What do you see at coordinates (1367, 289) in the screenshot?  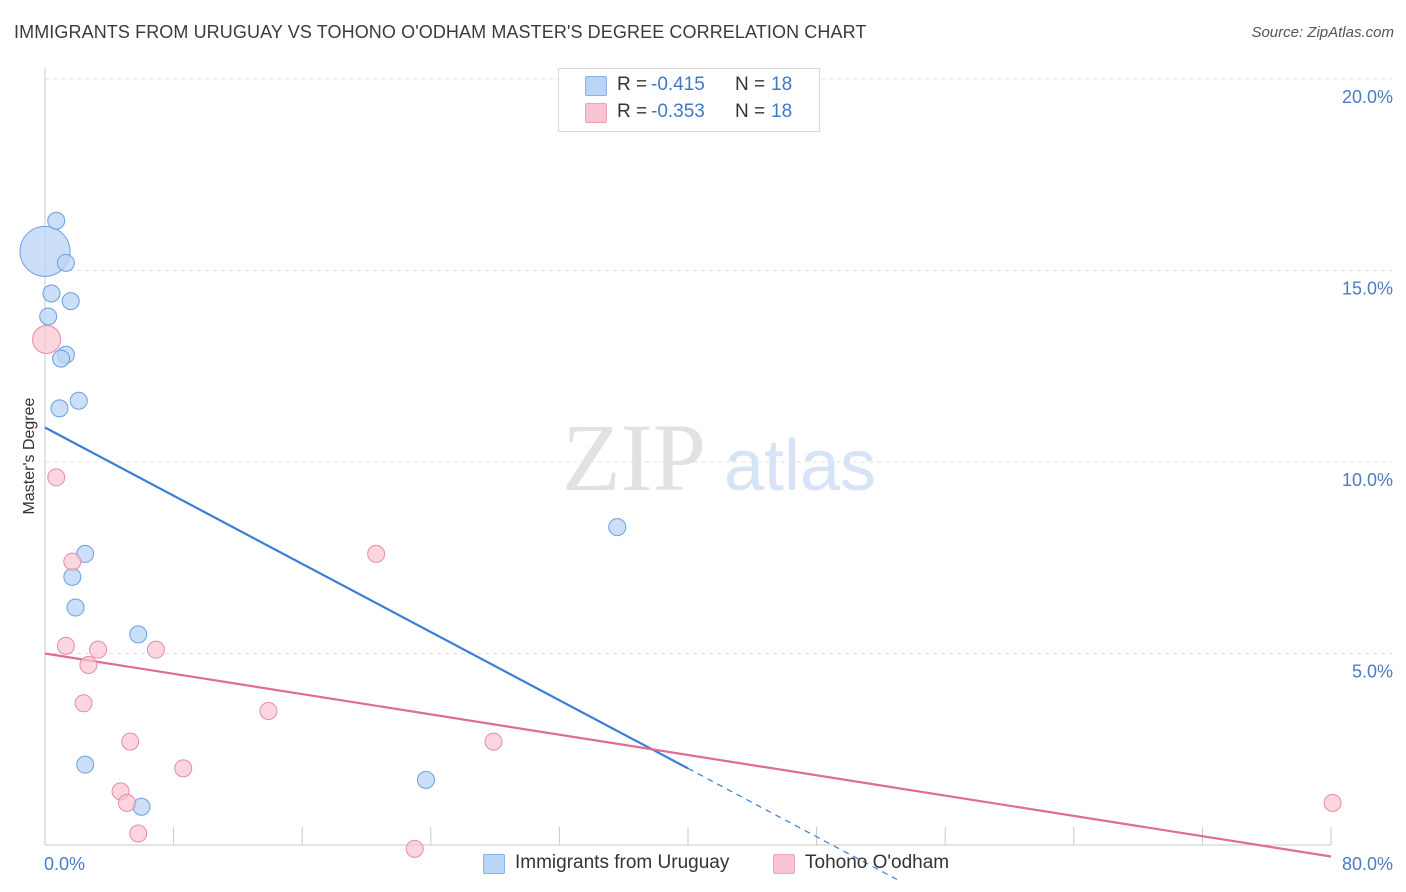 I see `y-tick-label: 15.0%` at bounding box center [1367, 289].